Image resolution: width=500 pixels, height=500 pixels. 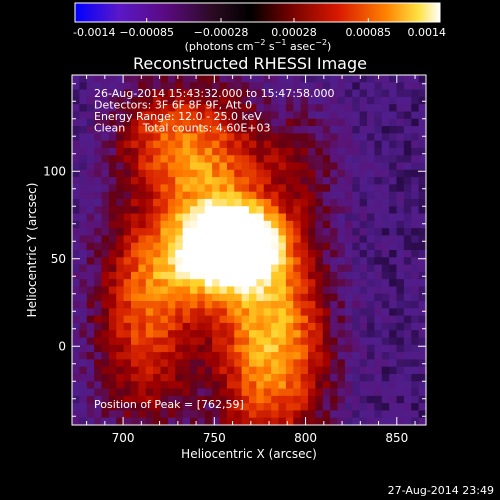 What do you see at coordinates (58, 259) in the screenshot?
I see `y-tick-label: 50` at bounding box center [58, 259].